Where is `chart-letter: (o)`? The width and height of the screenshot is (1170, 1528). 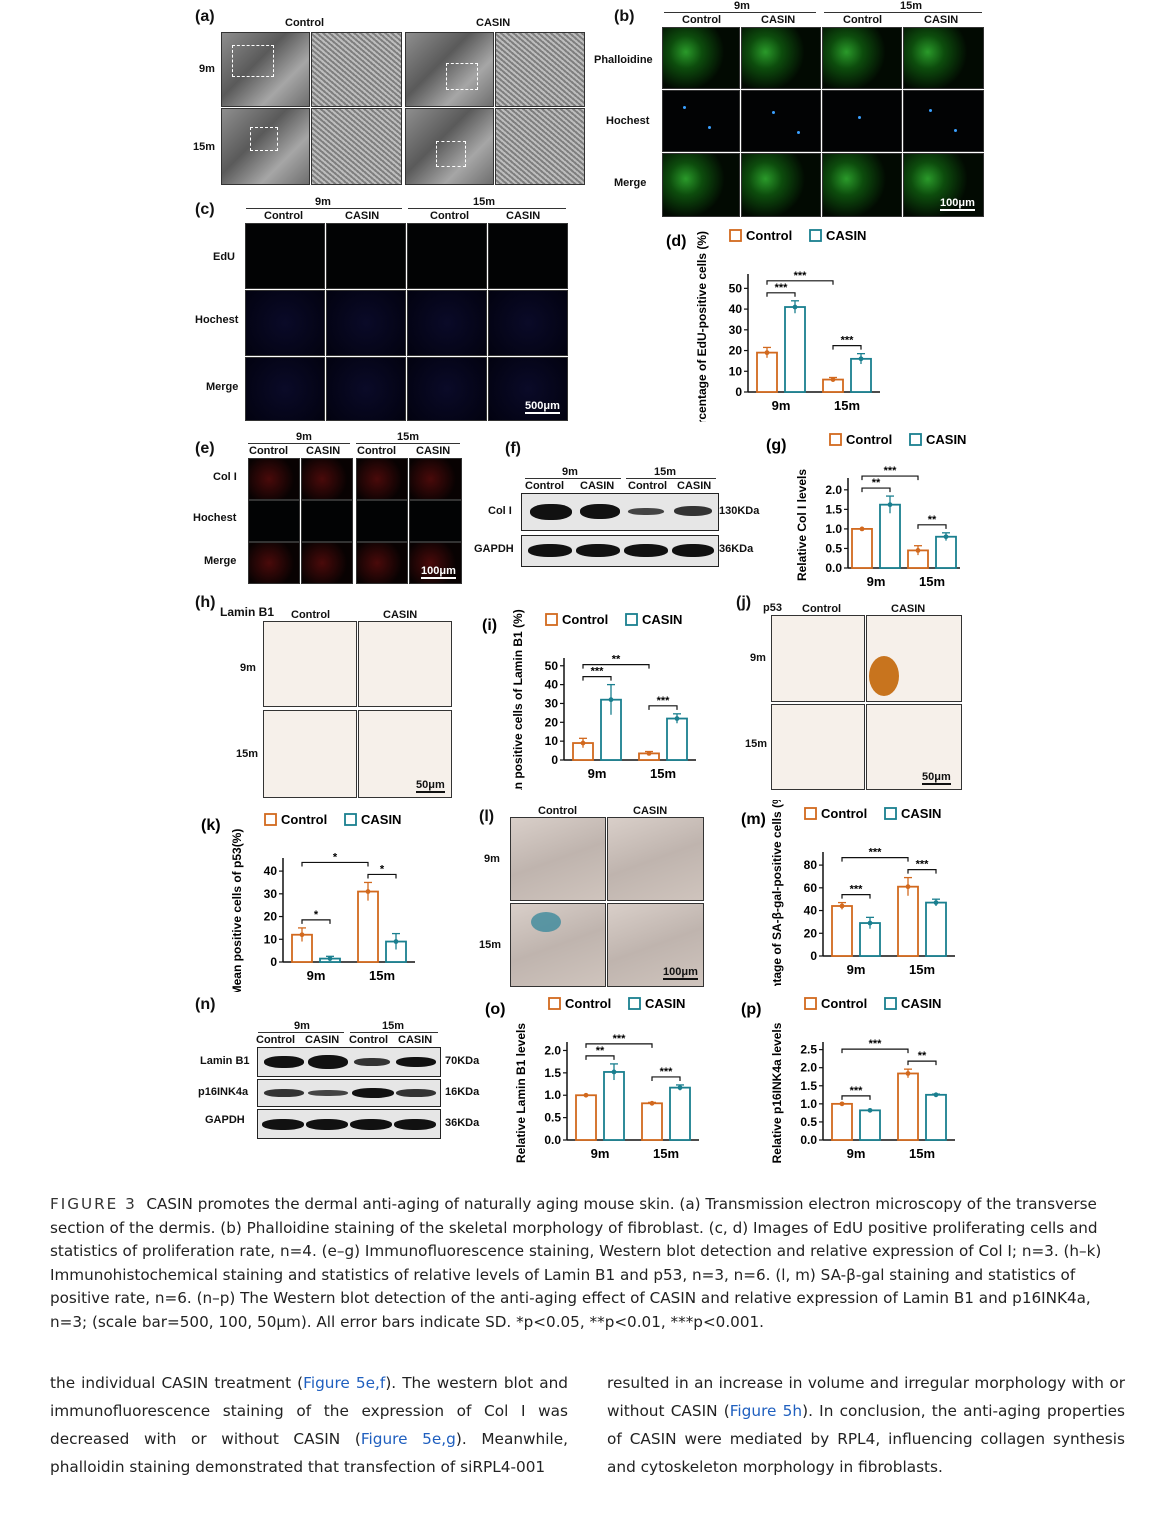 chart-letter: (o) is located at coordinates (495, 1009).